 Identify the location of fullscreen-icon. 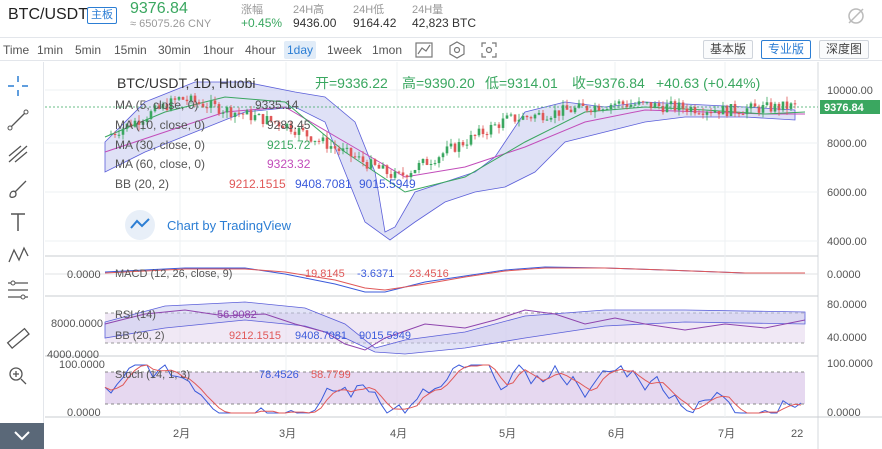
(489, 50).